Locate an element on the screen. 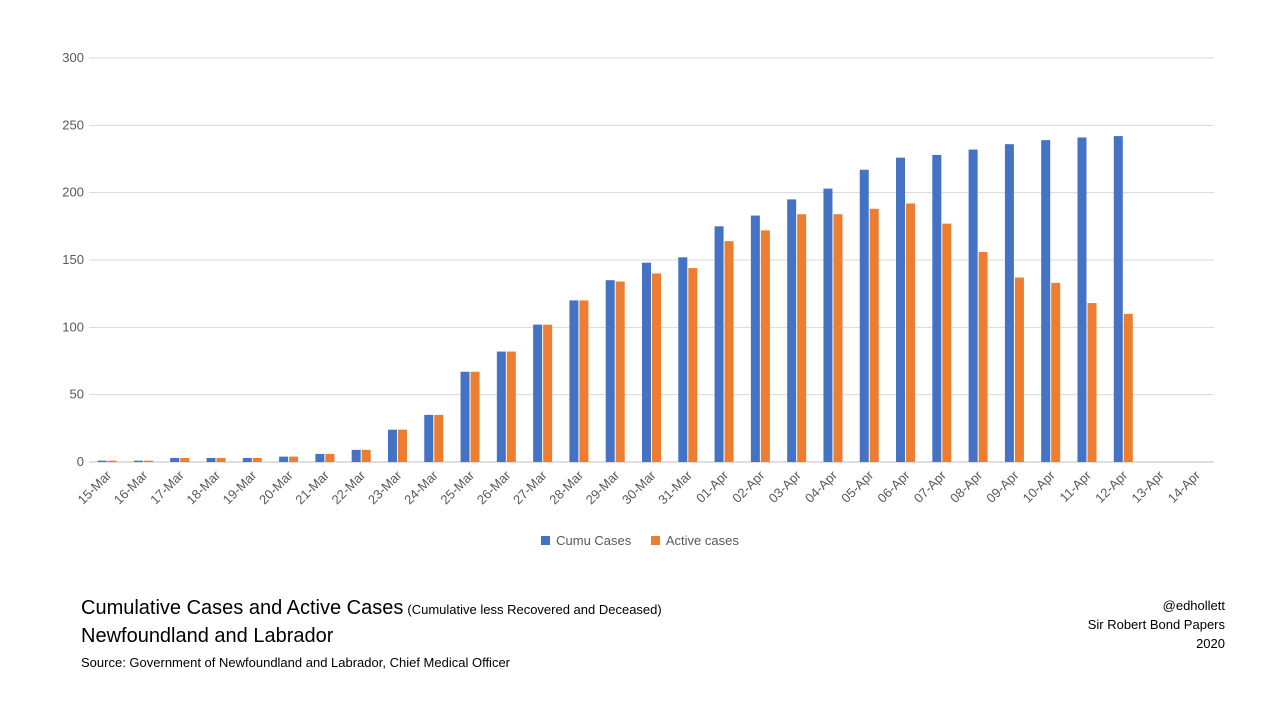  x-tick-label: 30-Mar is located at coordinates (639, 487).